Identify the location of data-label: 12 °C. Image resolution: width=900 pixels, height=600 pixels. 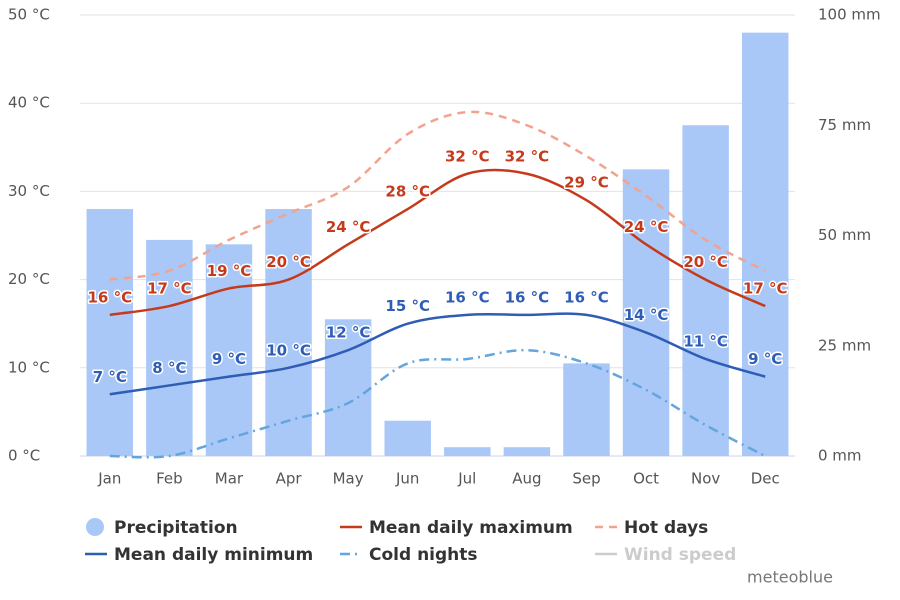
(348, 333).